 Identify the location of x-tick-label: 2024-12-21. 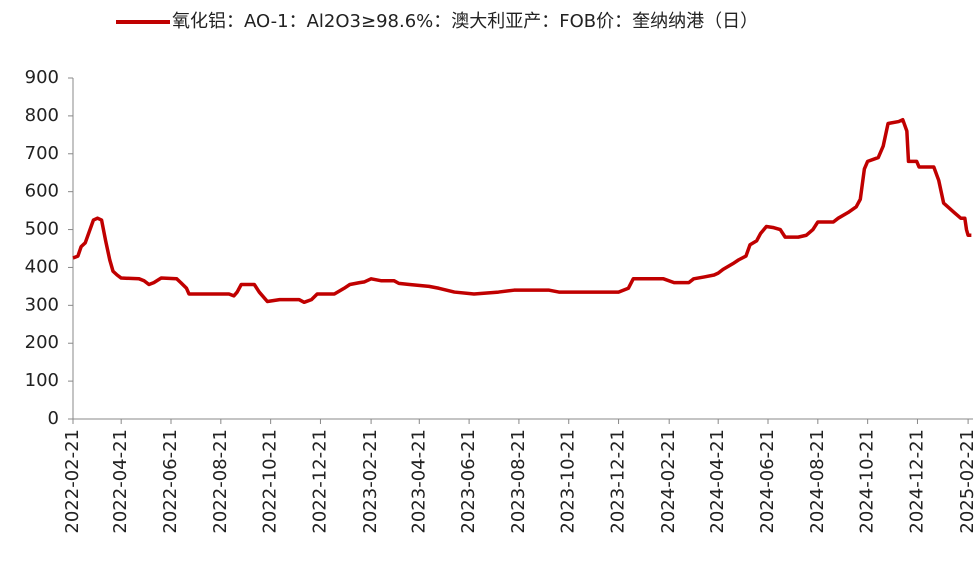
(916, 481).